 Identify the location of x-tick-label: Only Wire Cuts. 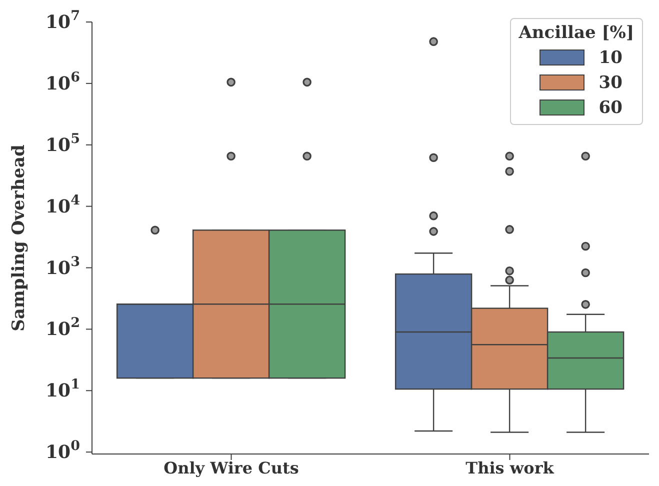
(231, 468).